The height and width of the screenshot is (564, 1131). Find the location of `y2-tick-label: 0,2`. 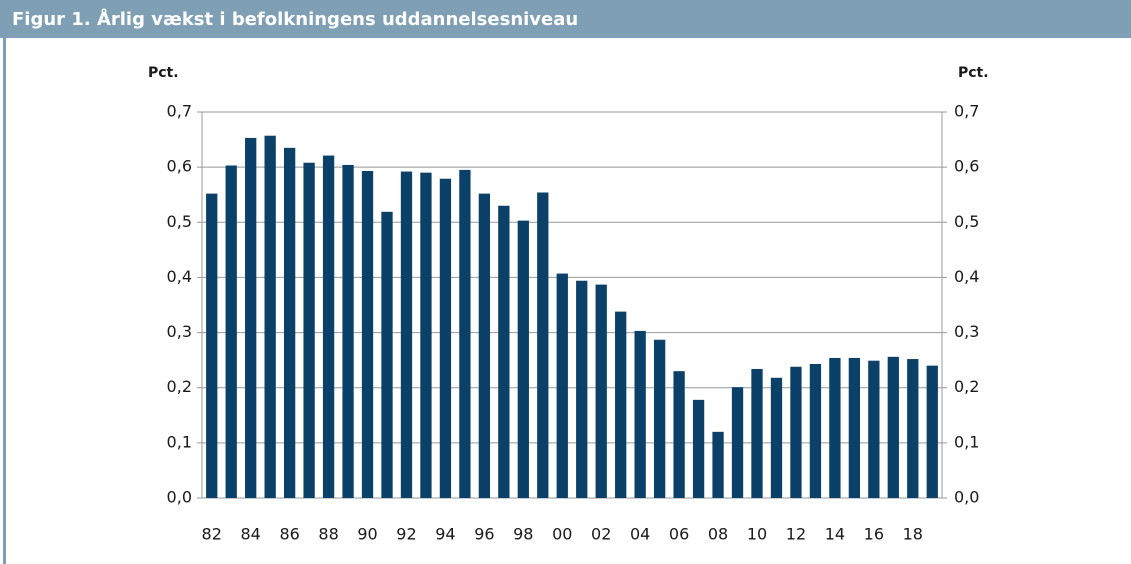

y2-tick-label: 0,2 is located at coordinates (966, 386).